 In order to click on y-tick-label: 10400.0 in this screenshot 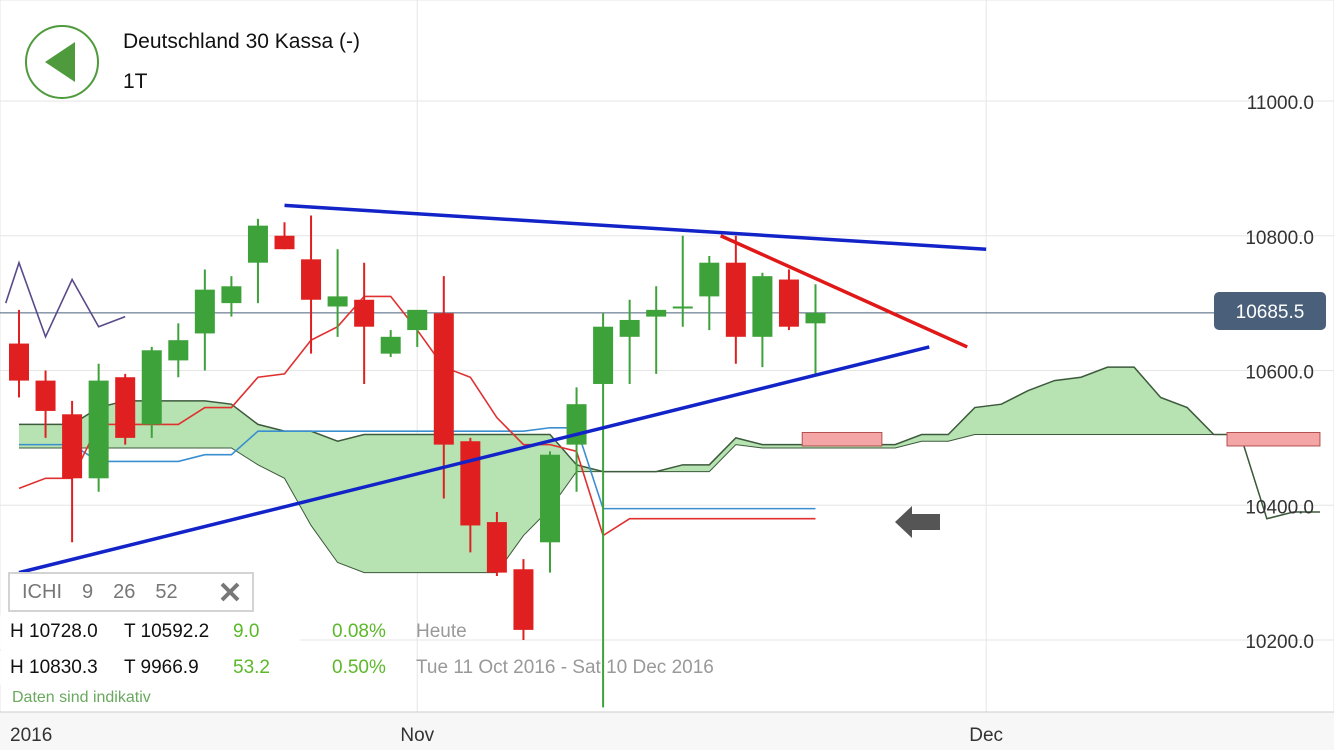, I will do `click(1279, 507)`.